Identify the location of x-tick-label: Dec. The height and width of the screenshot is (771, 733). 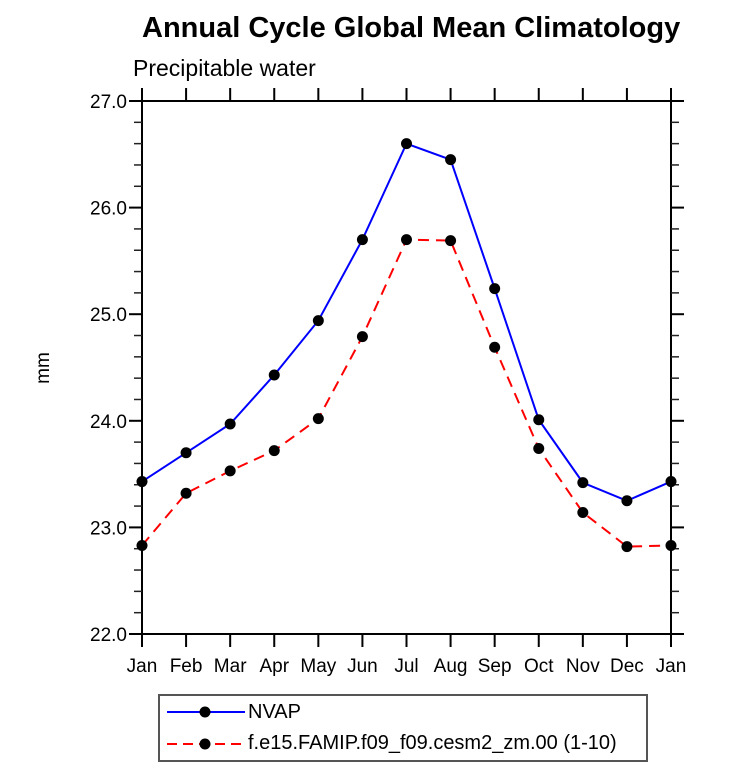
(627, 666).